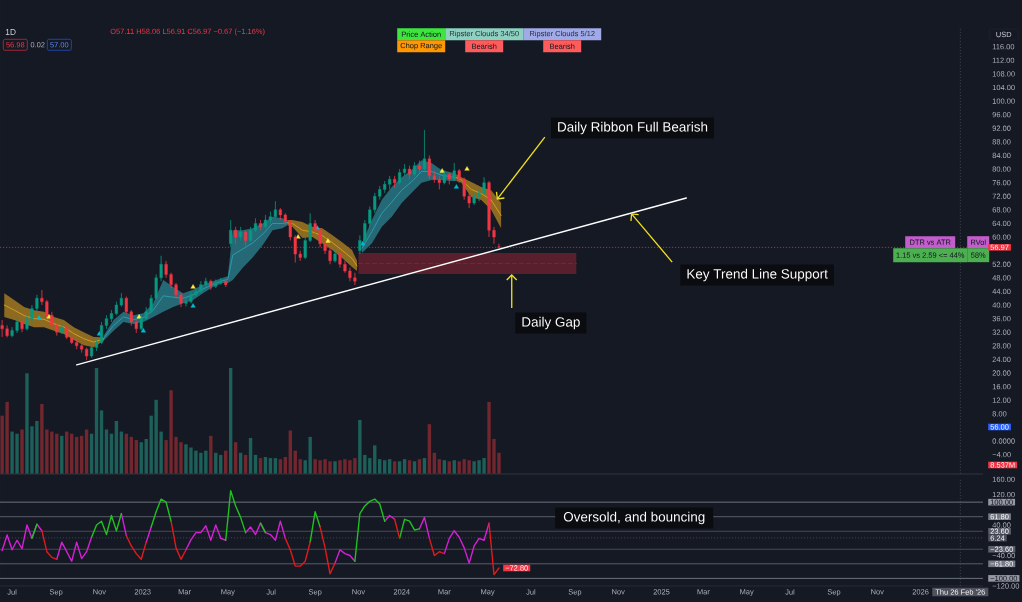 The height and width of the screenshot is (602, 1022). What do you see at coordinates (633, 128) in the screenshot?
I see `annotation: Daily Ribbon Full Bearish` at bounding box center [633, 128].